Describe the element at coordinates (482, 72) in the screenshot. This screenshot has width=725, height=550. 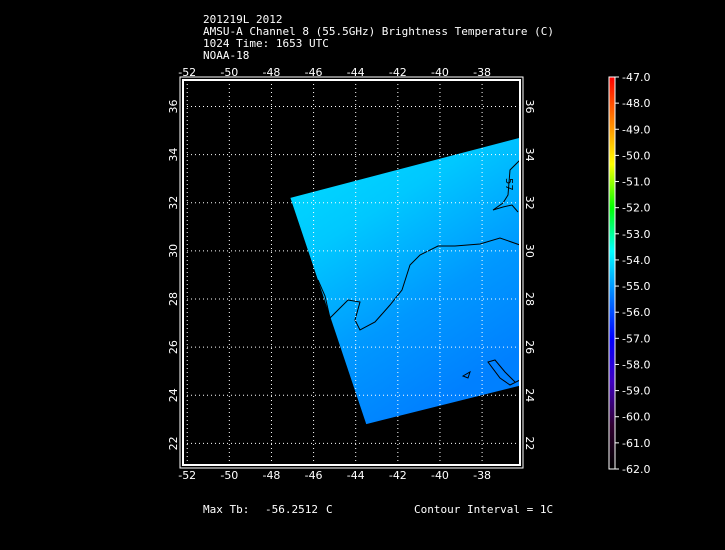
I see `x-tick-label-top: -38` at that location.